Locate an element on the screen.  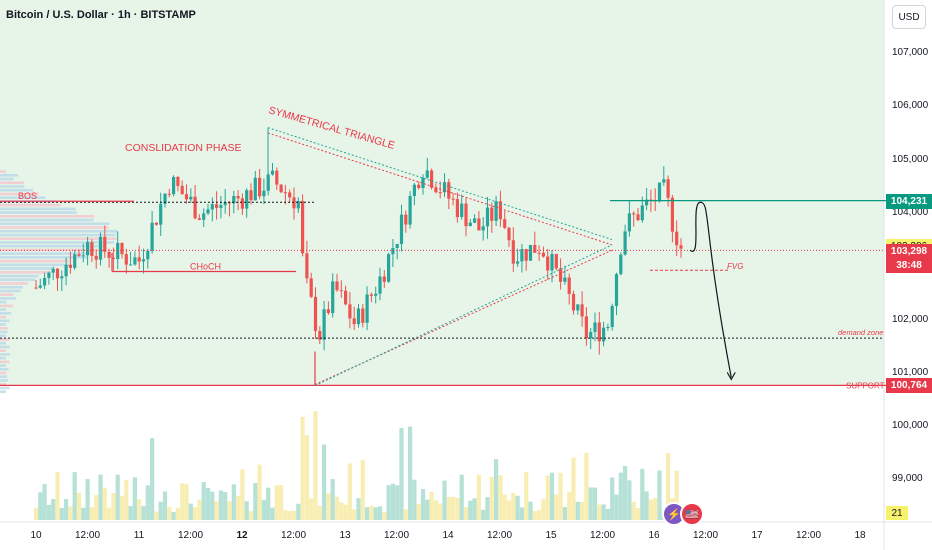
support-label: SUPPORT is located at coordinates (865, 385).